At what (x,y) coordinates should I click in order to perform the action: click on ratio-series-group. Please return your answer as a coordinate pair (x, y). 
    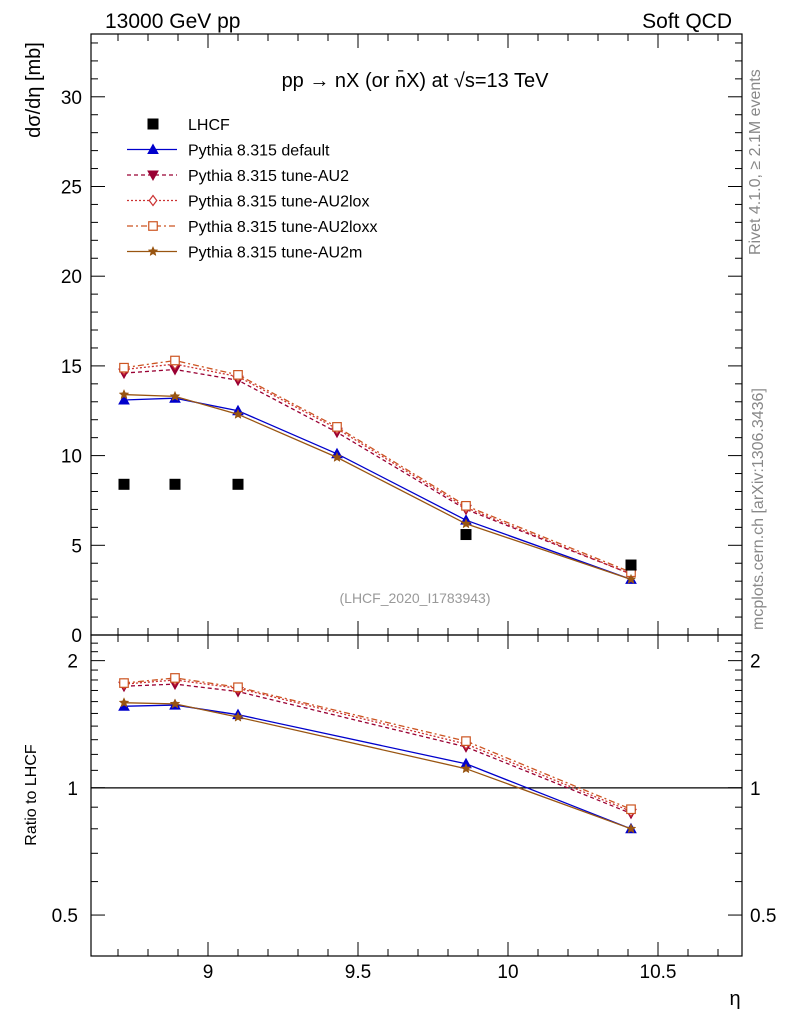
    Looking at the image, I should click on (377, 753).